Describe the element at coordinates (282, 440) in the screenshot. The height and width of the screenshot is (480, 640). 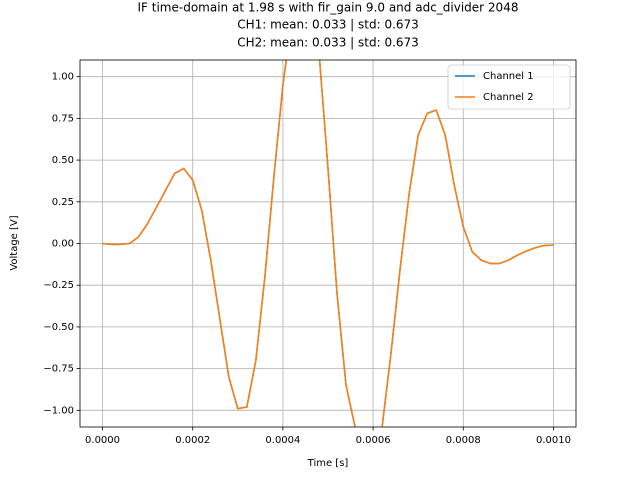
I see `x-tick-label: 0.0004` at that location.